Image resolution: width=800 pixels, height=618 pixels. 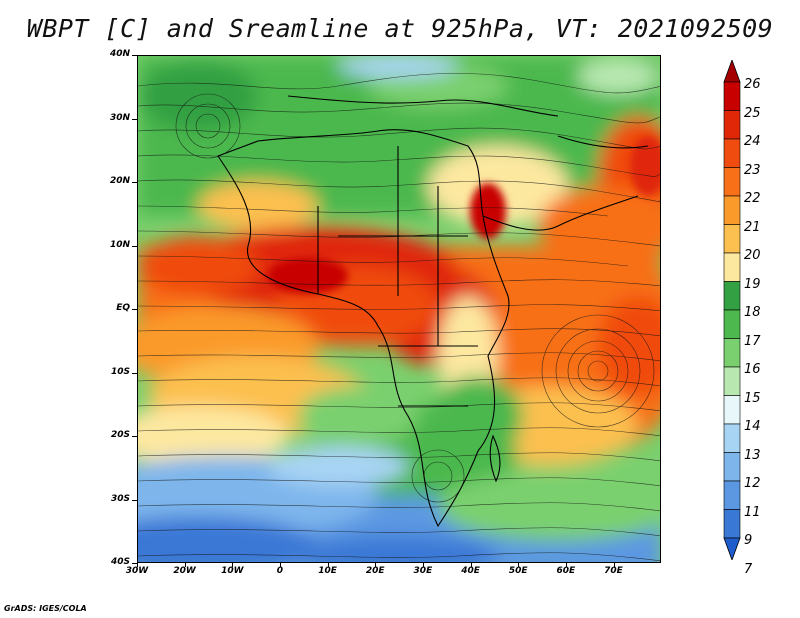 I want to click on colorbar-label: 20, so click(x=752, y=255).